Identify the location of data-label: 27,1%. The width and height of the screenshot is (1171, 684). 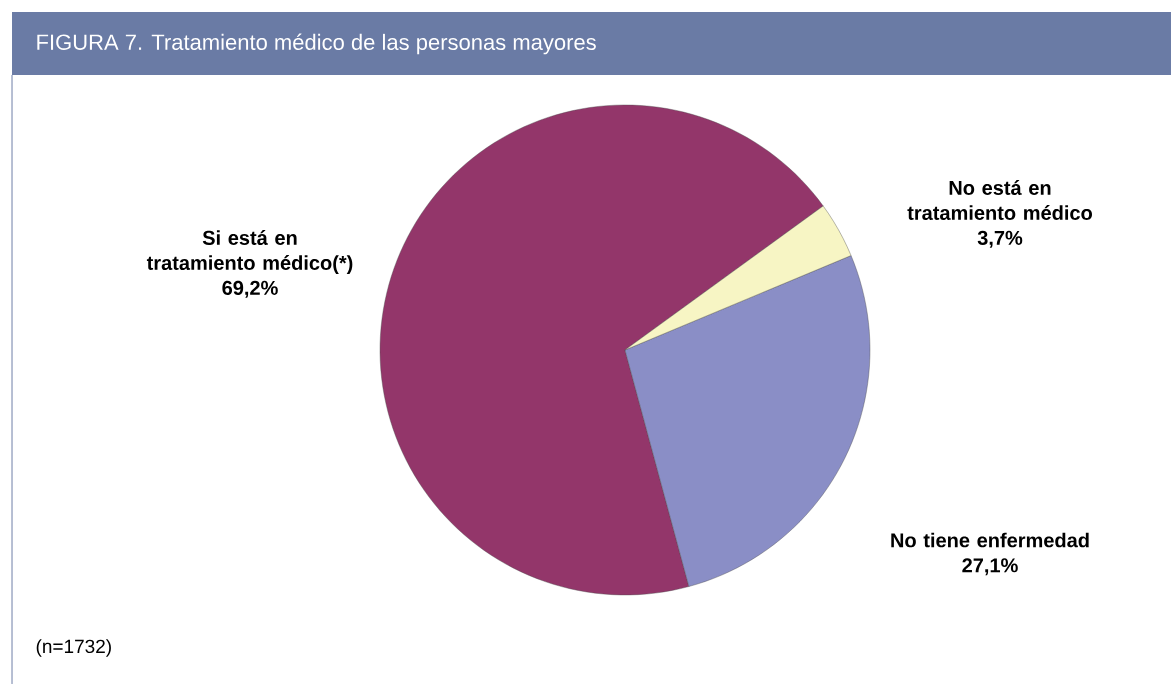
(990, 566).